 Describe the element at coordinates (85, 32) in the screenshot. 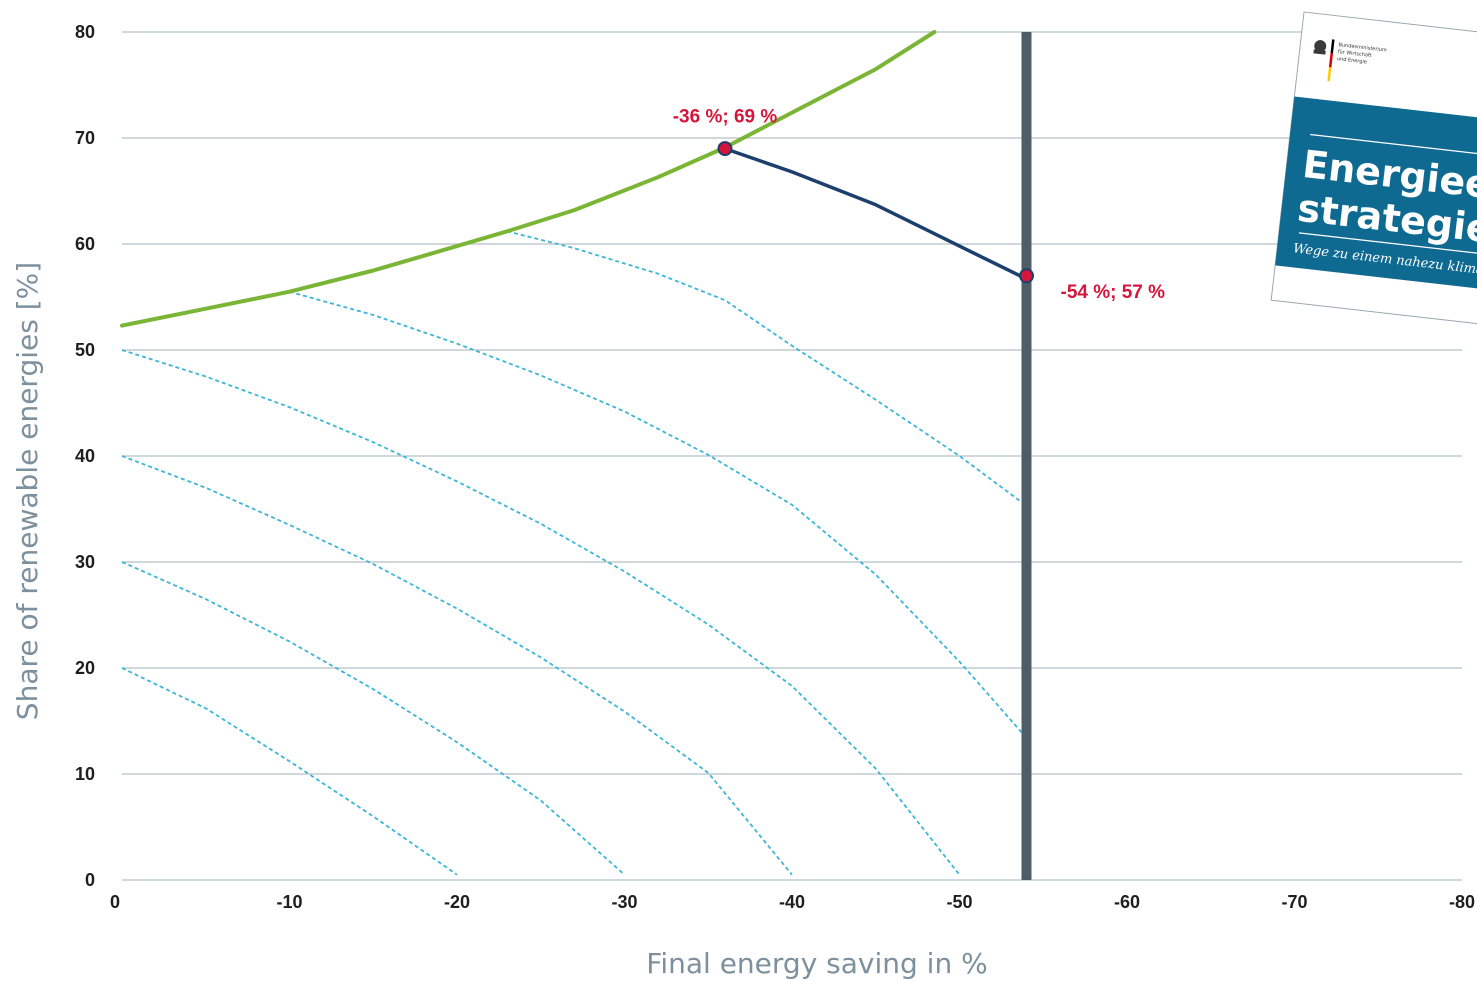

I see `y-tick-label: 80` at that location.